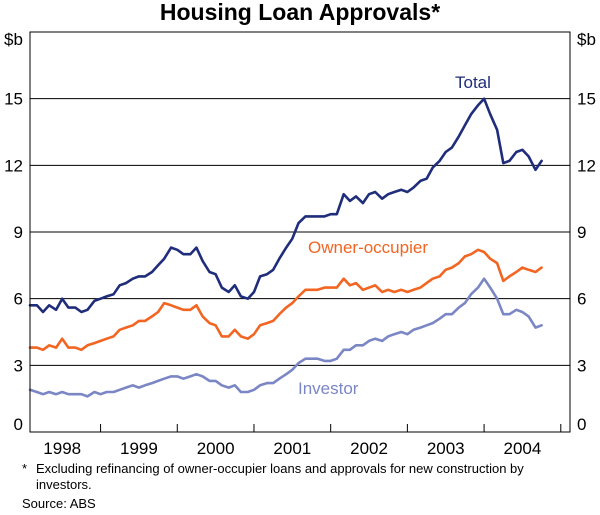 This screenshot has height=515, width=600. I want to click on x-tick-label-2003: 2003, so click(446, 448).